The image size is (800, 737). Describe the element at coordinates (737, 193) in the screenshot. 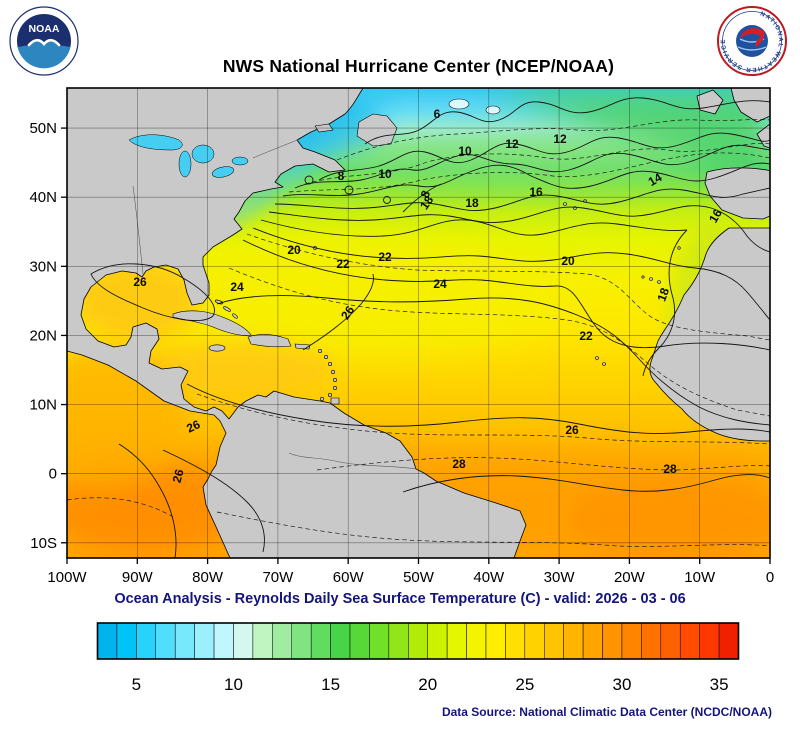

I see `iberia-land` at that location.